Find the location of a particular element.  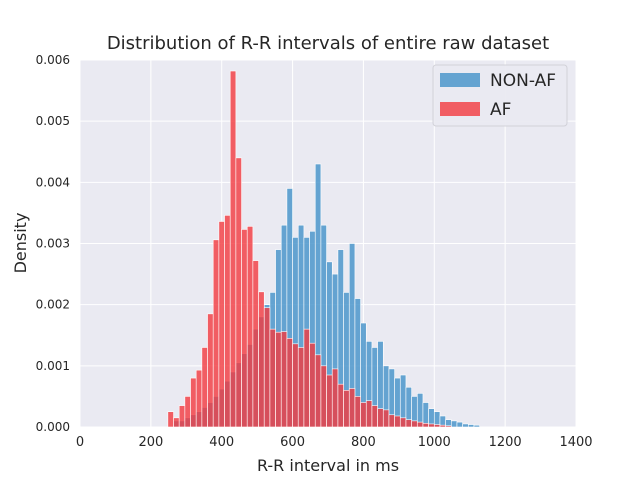

x-tick-label: 0 is located at coordinates (80, 442).